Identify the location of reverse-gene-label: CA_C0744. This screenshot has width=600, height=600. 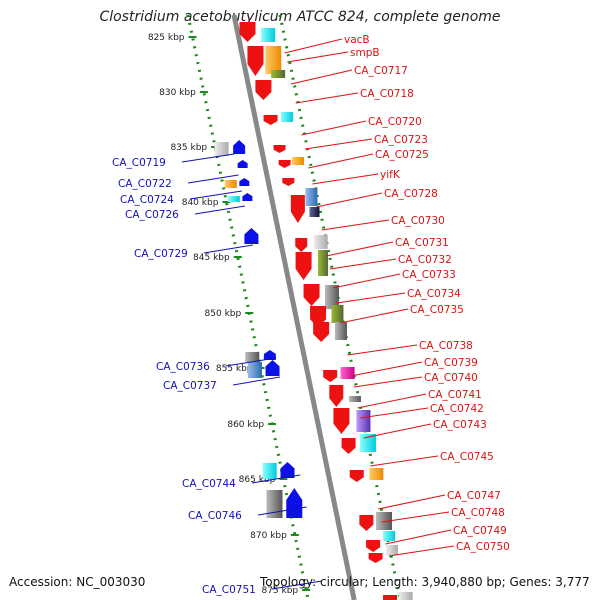
(209, 484).